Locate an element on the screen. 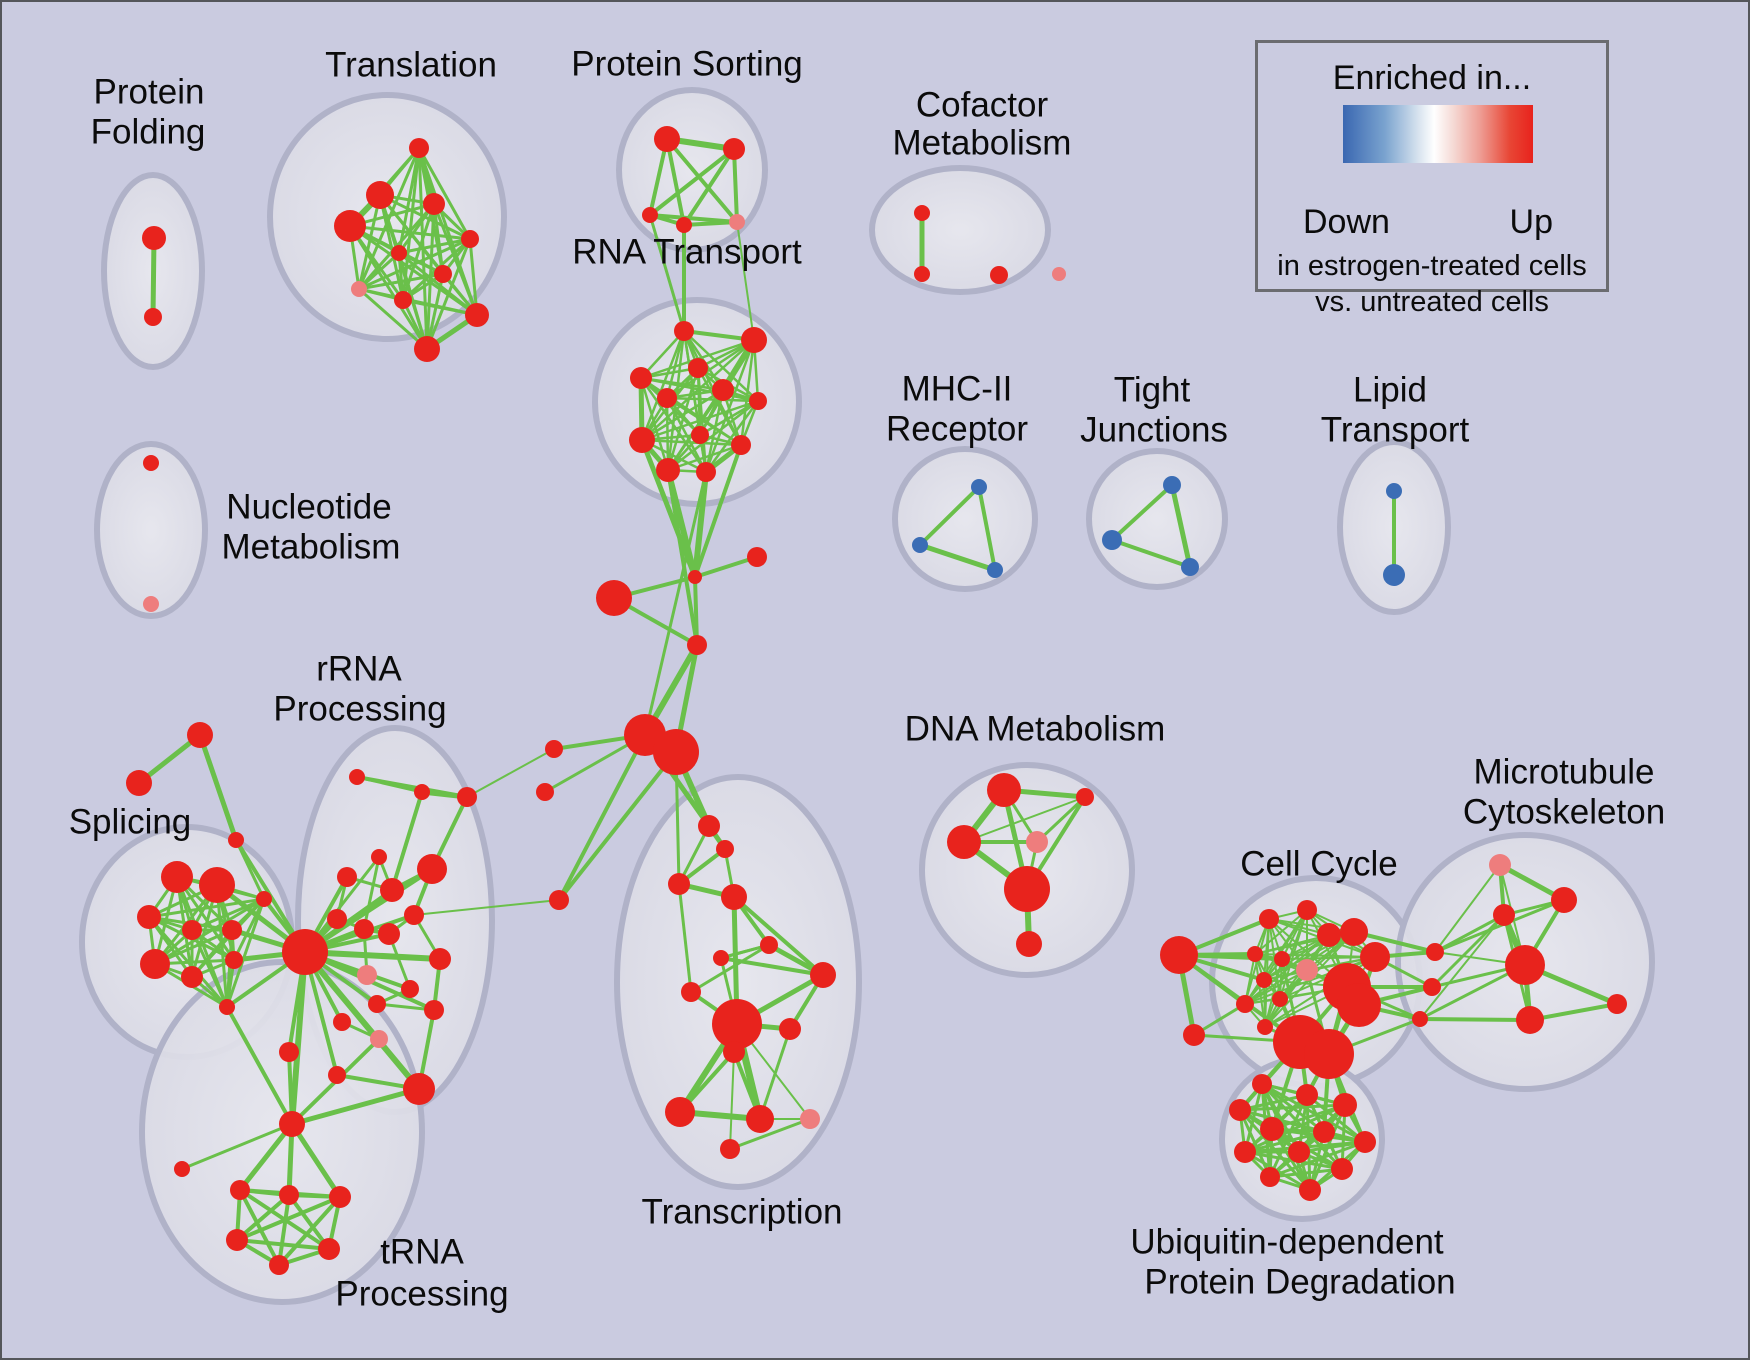 This screenshot has height=1360, width=1750. cluster-label-protein_sorting: Protein Sorting is located at coordinates (687, 64).